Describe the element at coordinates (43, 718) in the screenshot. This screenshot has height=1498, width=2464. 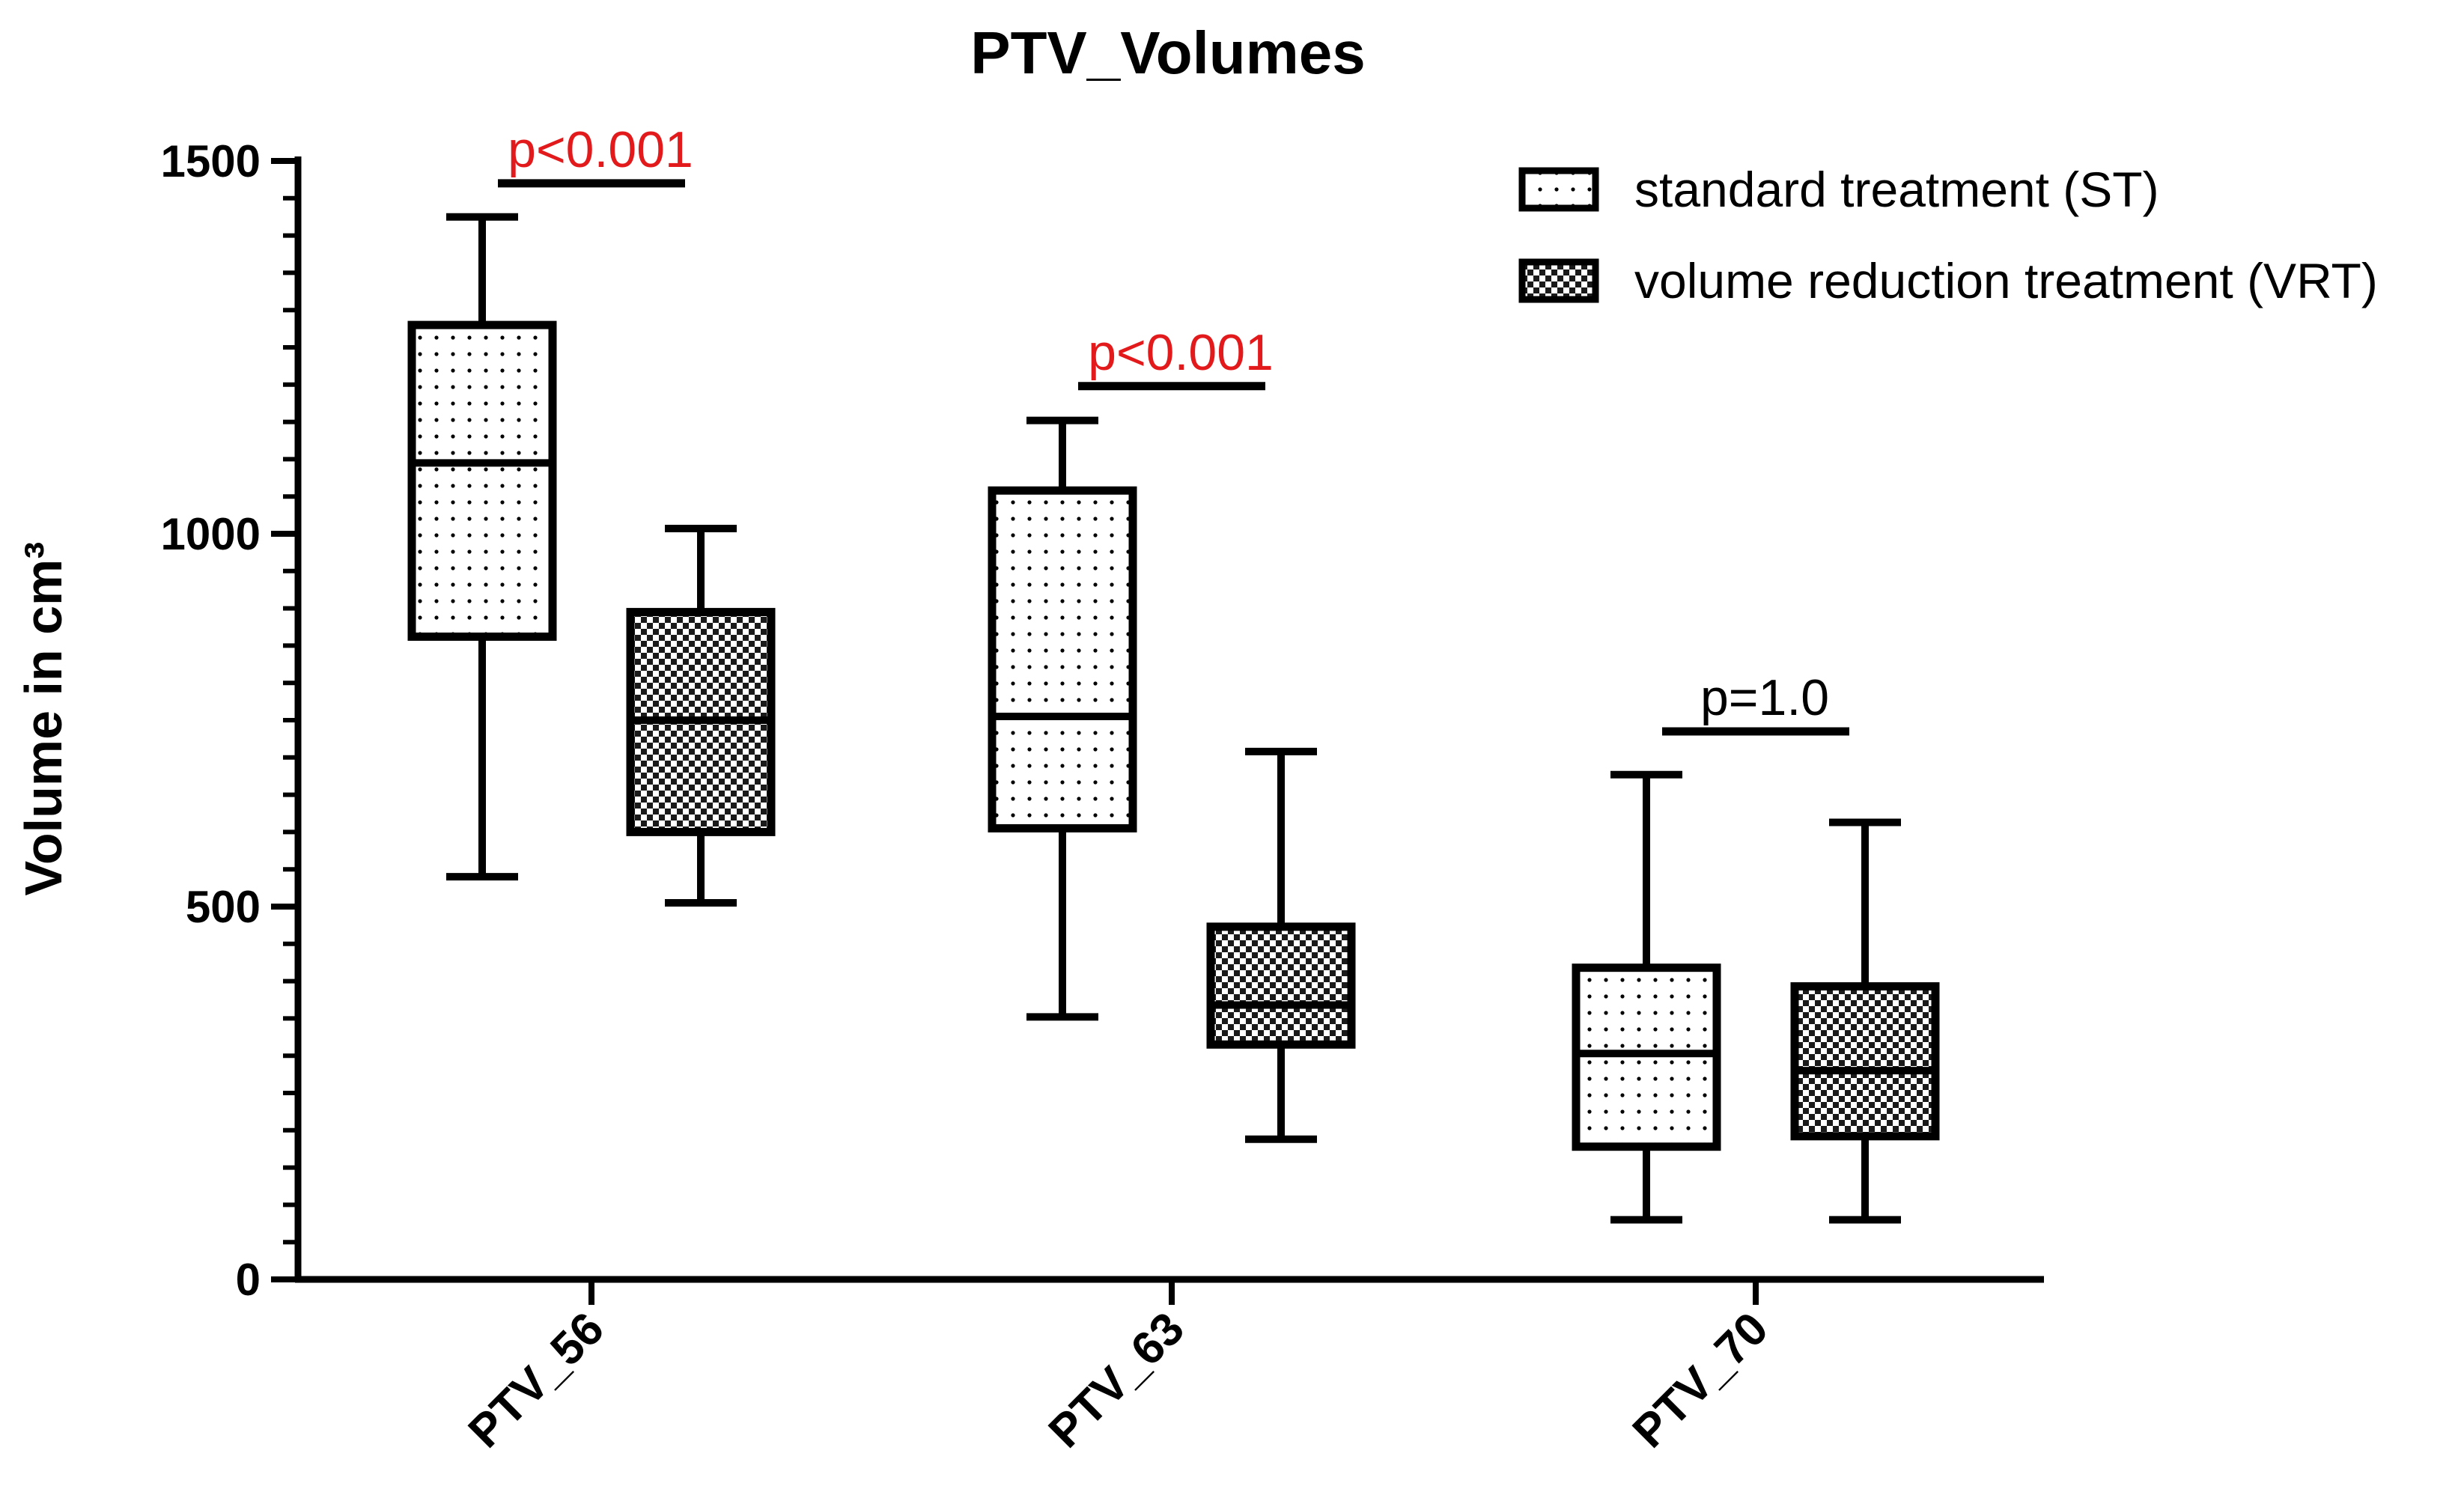
I see `y-axis-title: Volume in cm³` at that location.